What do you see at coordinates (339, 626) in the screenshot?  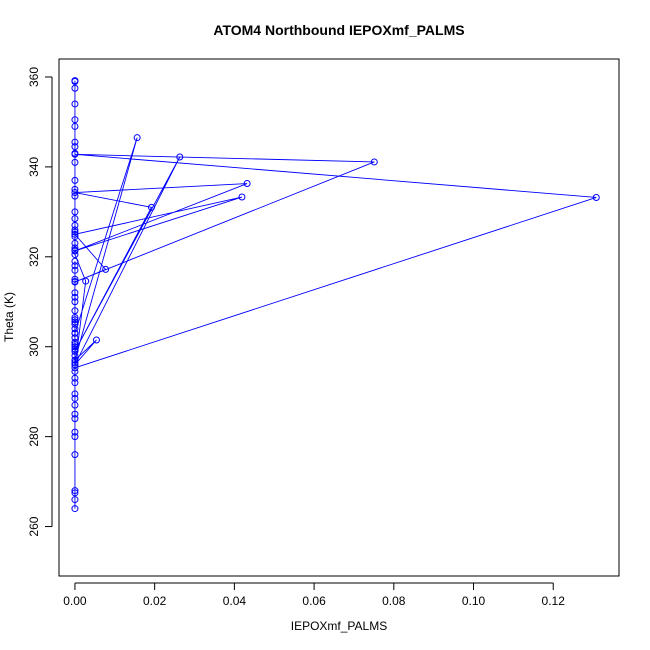 I see `x-axis-label: IEPOXmf_PALMS` at bounding box center [339, 626].